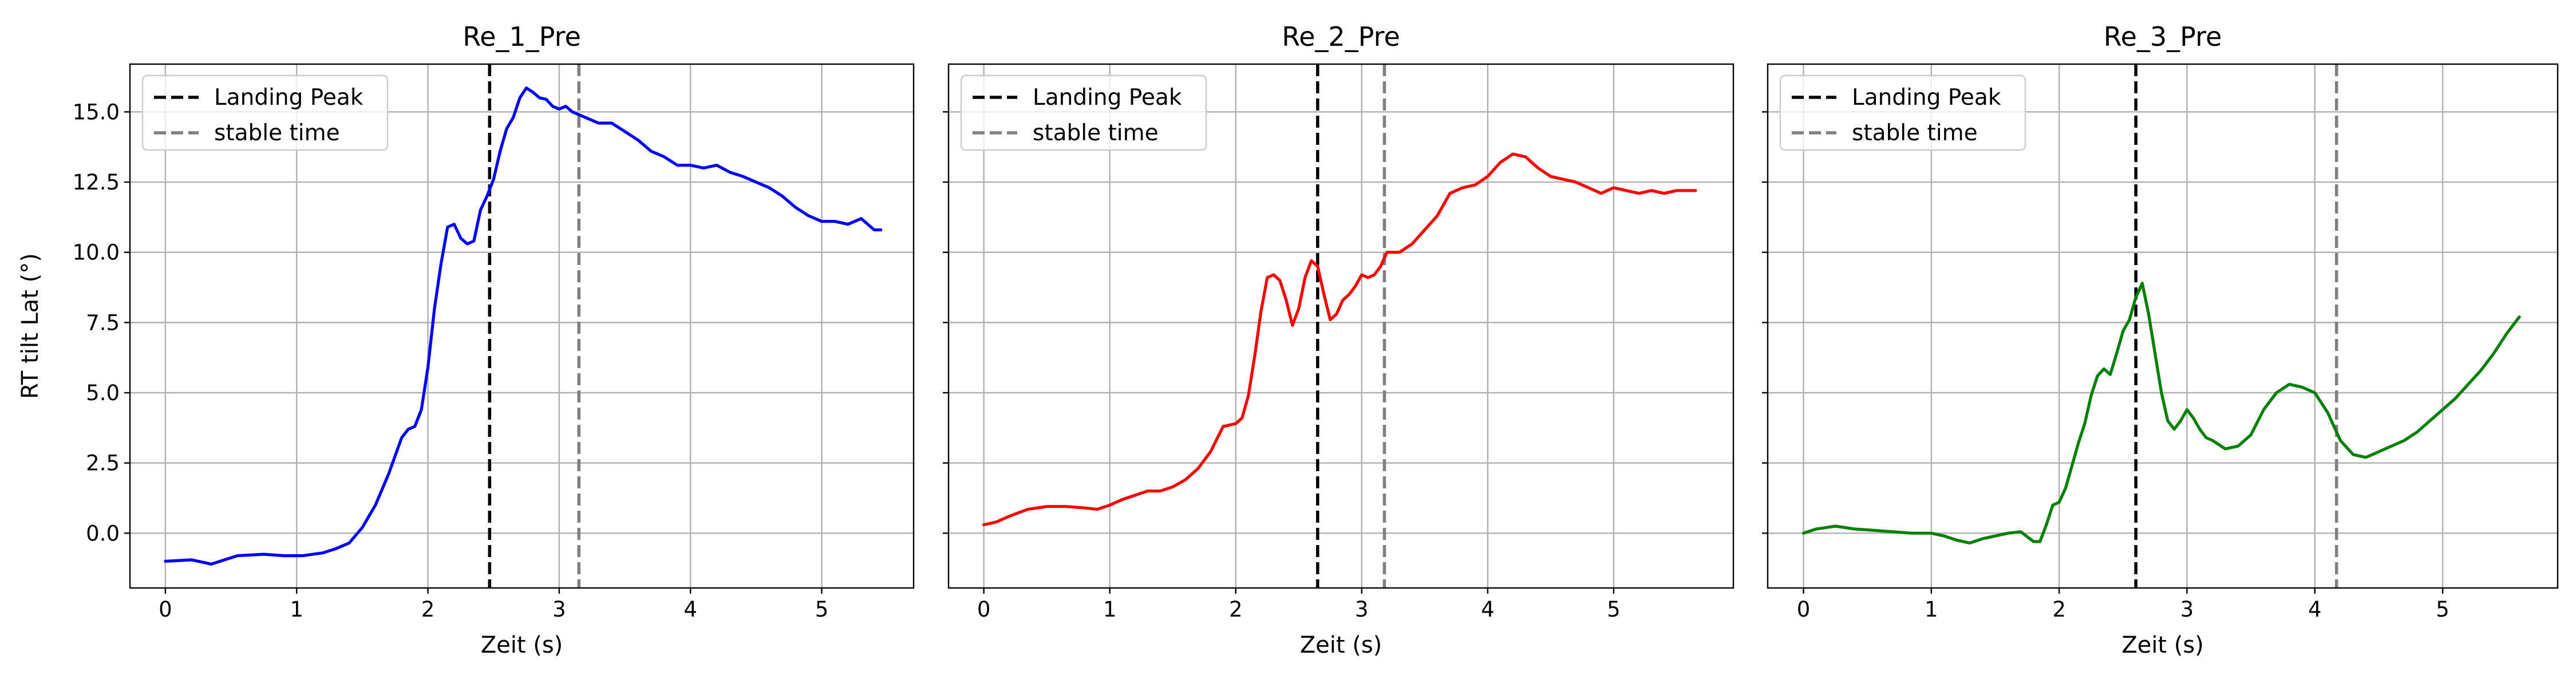 This screenshot has width=2576, height=687. What do you see at coordinates (522, 37) in the screenshot?
I see `subplot-title: Re_1_Pre` at bounding box center [522, 37].